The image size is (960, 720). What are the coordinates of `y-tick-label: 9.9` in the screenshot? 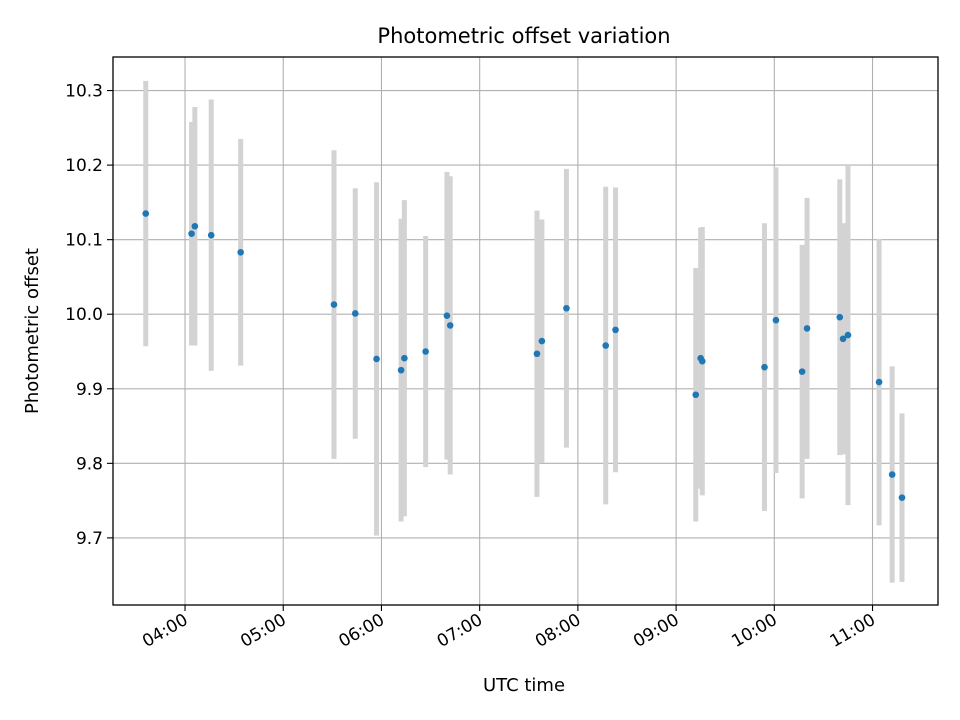 It's located at (89, 390).